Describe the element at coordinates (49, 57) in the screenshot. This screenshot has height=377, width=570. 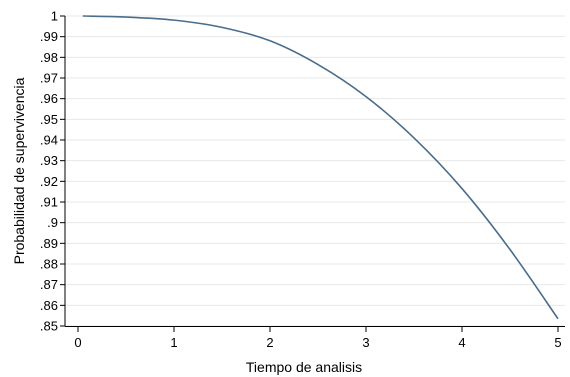
I see `y-tick-label: .98` at that location.